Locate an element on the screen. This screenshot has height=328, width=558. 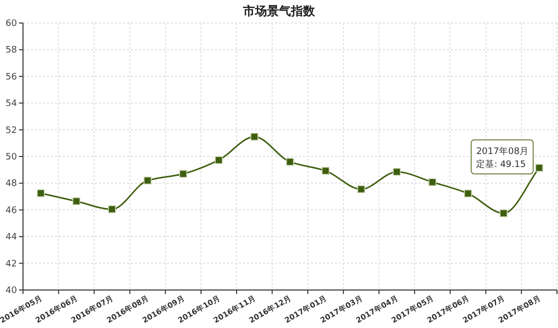
y-tick-label: 58 is located at coordinates (12, 51).